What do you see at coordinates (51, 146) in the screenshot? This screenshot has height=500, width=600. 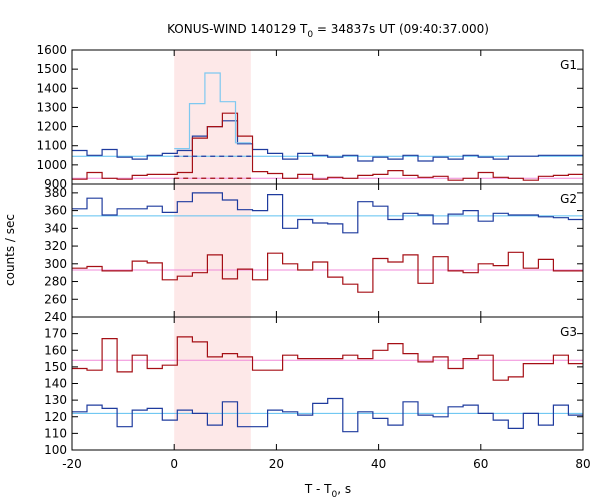 I see `y-tick-label: 1100` at bounding box center [51, 146].